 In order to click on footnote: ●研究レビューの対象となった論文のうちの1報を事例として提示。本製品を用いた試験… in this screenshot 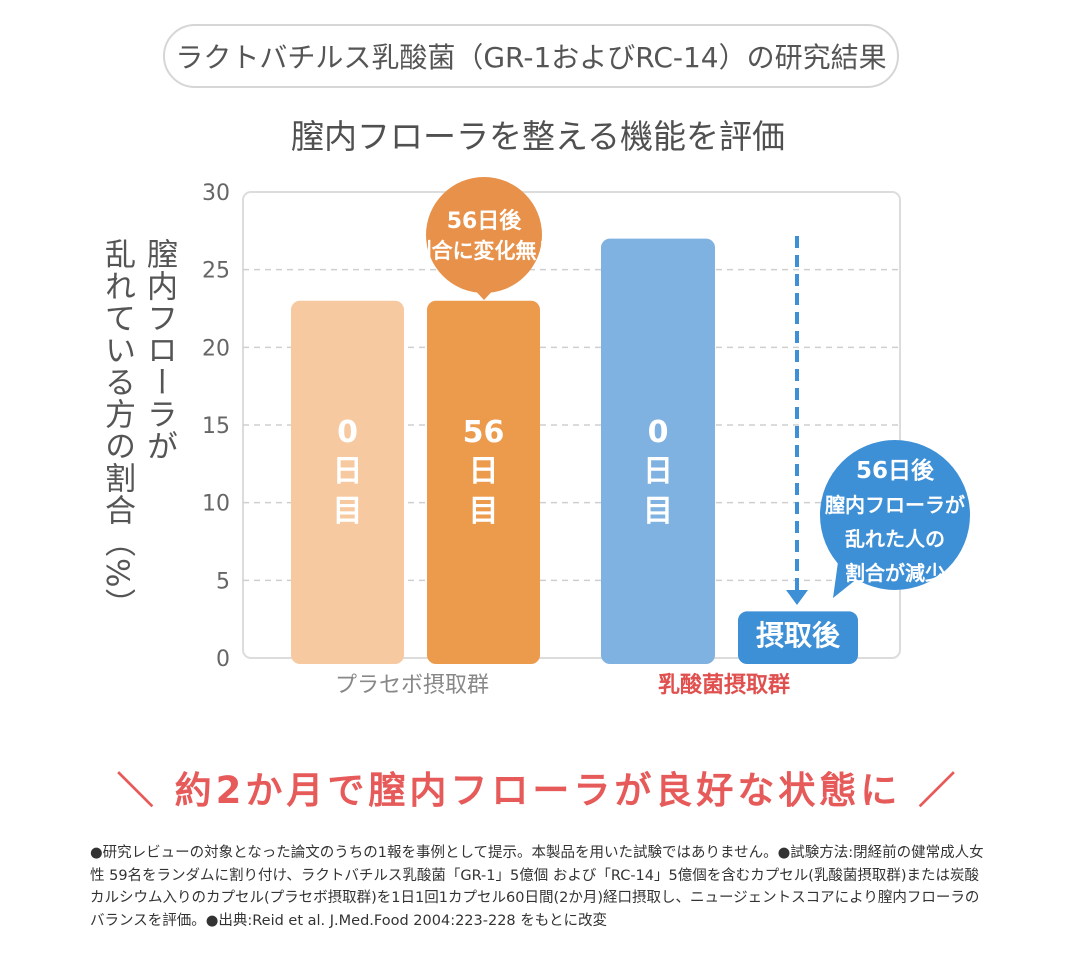, I will do `click(537, 887)`.